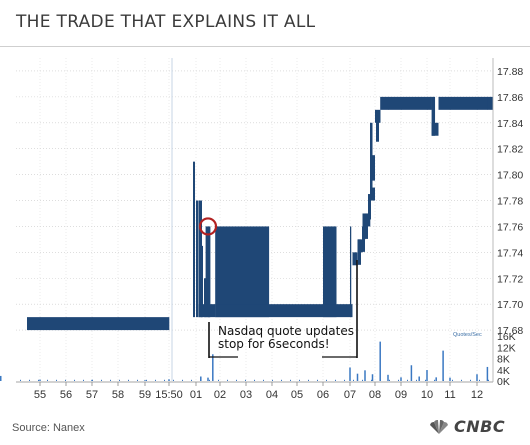 The width and height of the screenshot is (530, 445). Describe the element at coordinates (401, 395) in the screenshot. I see `x-tick-label: 09` at that location.